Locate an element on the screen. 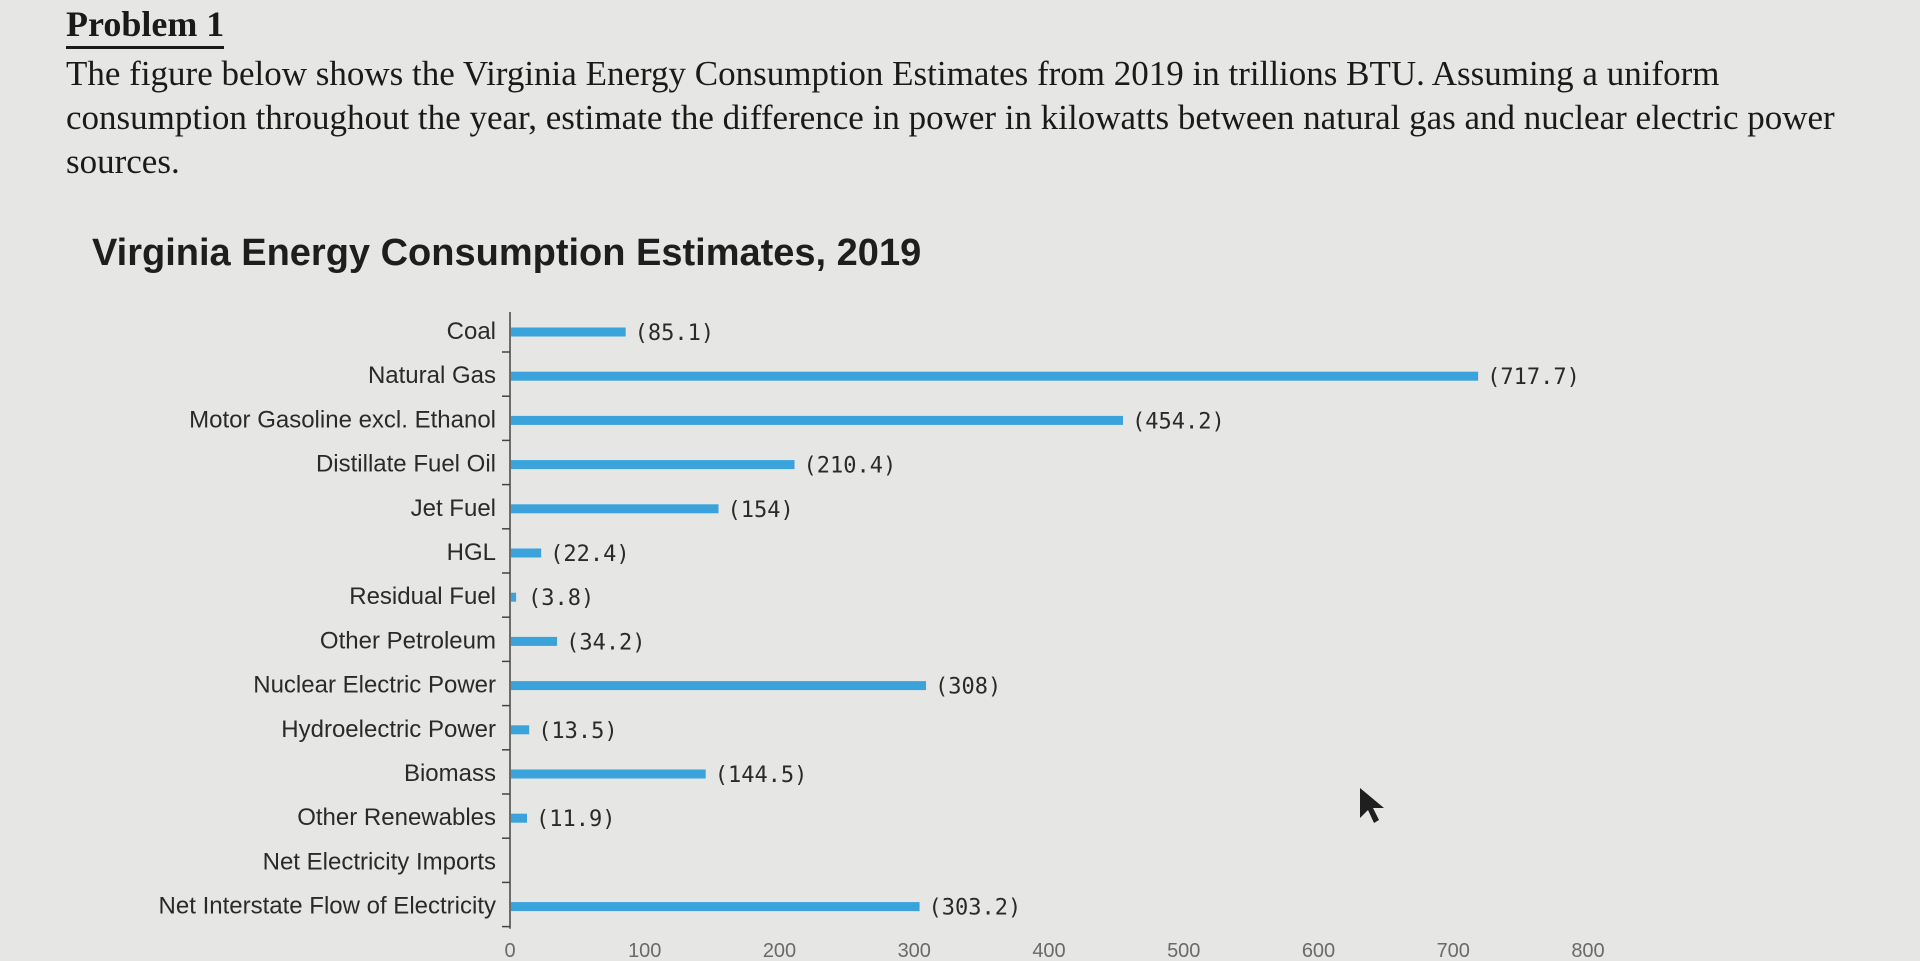  category-label: Other Renewables is located at coordinates (396, 817).